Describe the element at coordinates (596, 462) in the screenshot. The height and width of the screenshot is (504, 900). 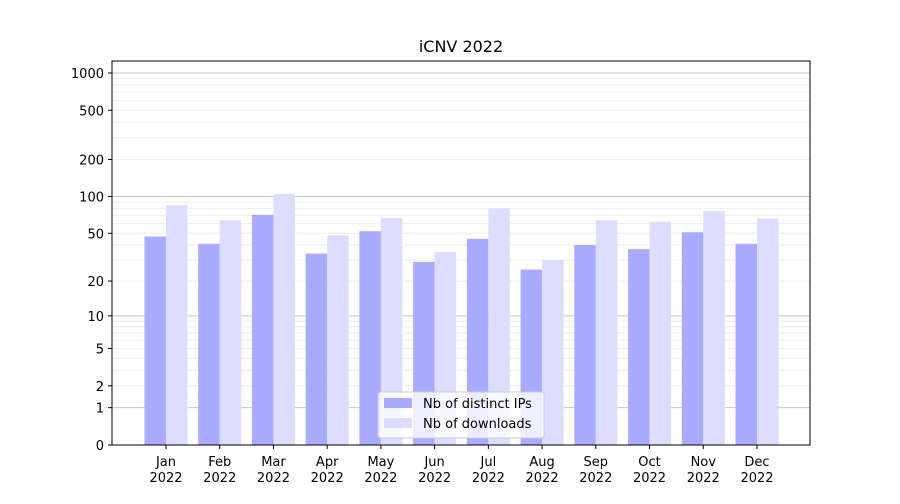
I see `x-tick-label: Sep` at that location.